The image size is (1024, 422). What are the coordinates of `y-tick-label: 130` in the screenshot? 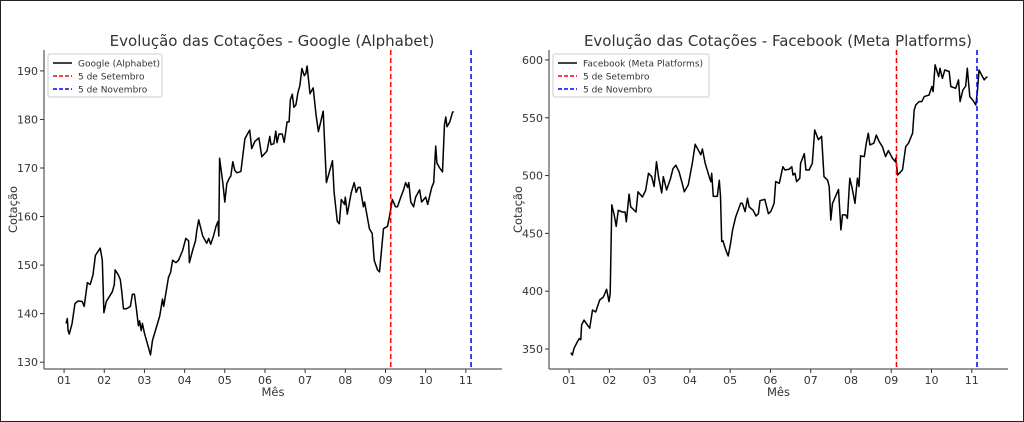 It's located at (27, 362).